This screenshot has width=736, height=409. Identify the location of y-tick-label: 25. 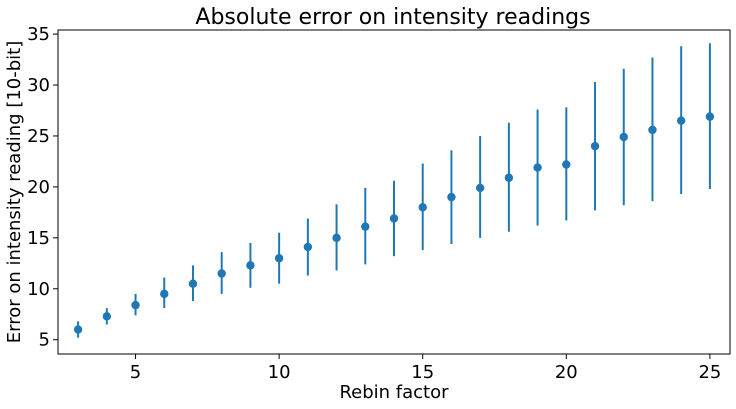
(38, 136).